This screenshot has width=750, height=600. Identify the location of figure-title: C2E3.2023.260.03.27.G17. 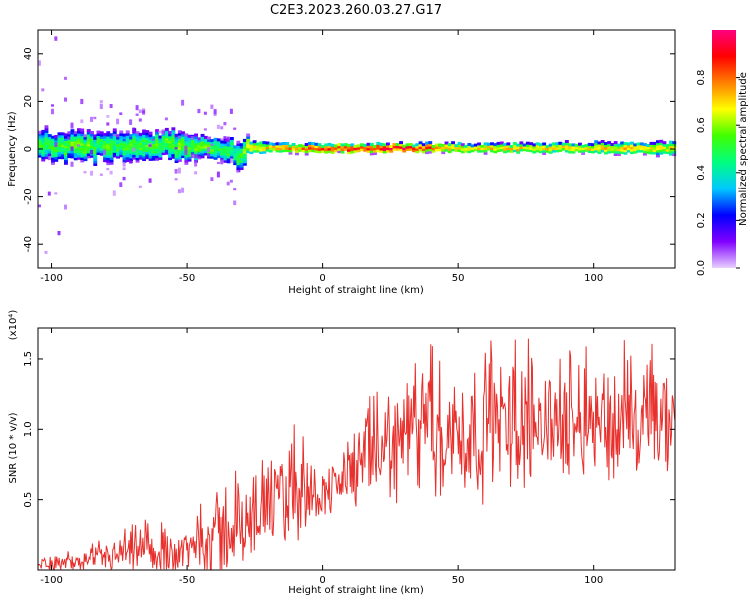
(356, 10).